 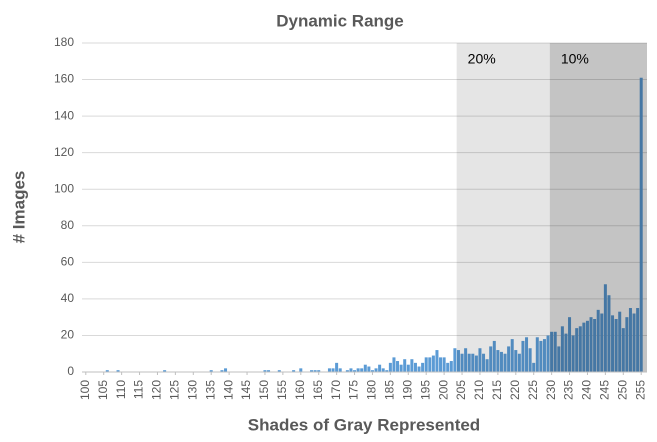 What do you see at coordinates (364, 424) in the screenshot?
I see `x-axis-title: Shades of Gray Represented` at bounding box center [364, 424].